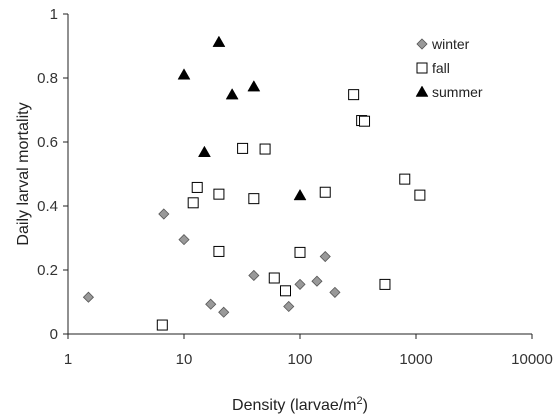 This screenshot has height=419, width=558. Describe the element at coordinates (422, 91) in the screenshot. I see `legend-summer-icon` at that location.